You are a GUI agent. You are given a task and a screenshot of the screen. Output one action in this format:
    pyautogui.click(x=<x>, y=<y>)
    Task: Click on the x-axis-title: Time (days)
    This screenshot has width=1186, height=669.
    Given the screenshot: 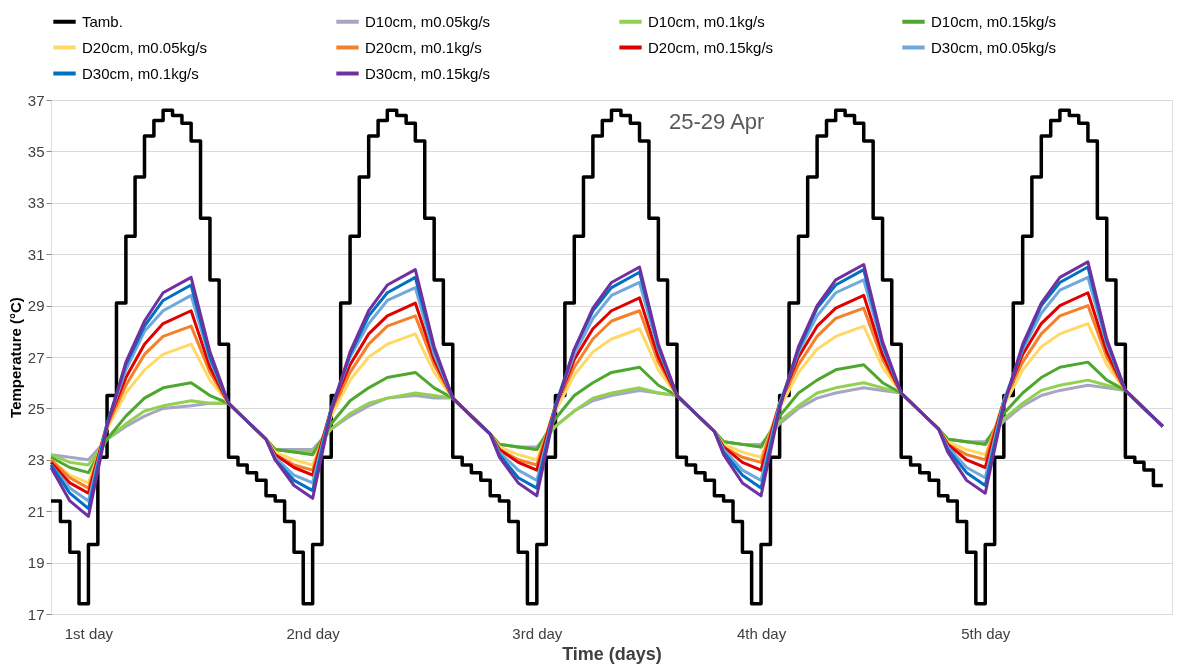 What is the action you would take?
    pyautogui.click(x=612, y=653)
    